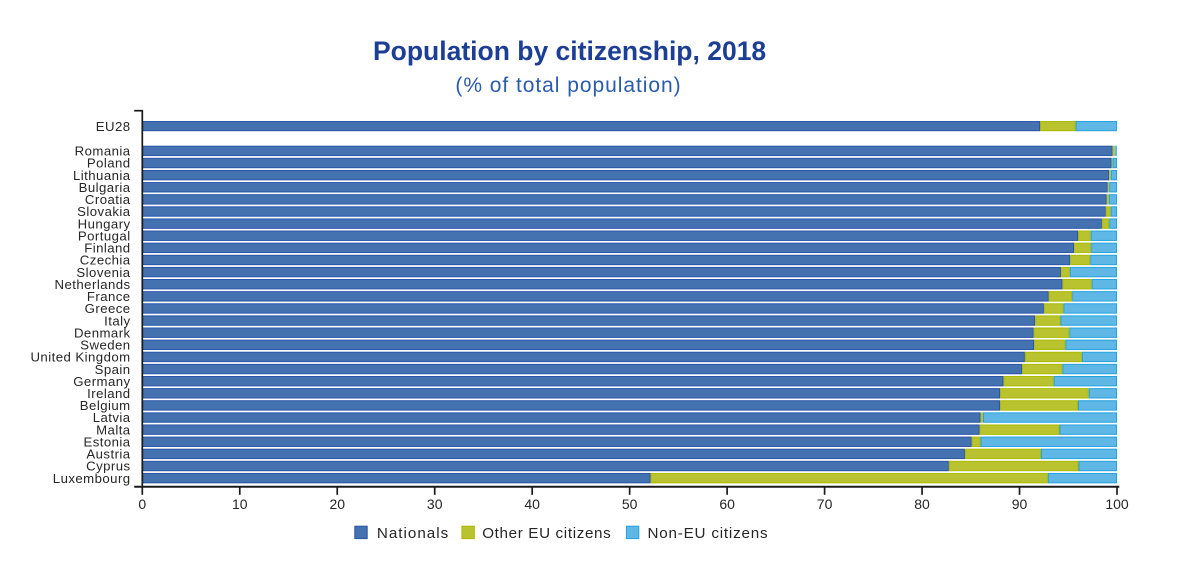  Describe the element at coordinates (104, 235) in the screenshot. I see `svg-text: Portugal` at that location.